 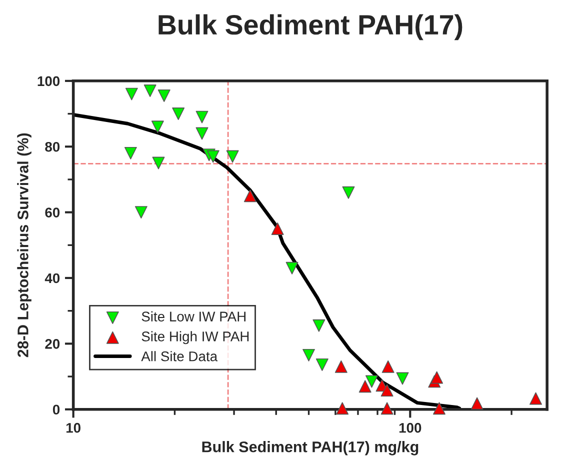 What do you see at coordinates (52, 147) in the screenshot?
I see `y-tick-label: 80` at bounding box center [52, 147].